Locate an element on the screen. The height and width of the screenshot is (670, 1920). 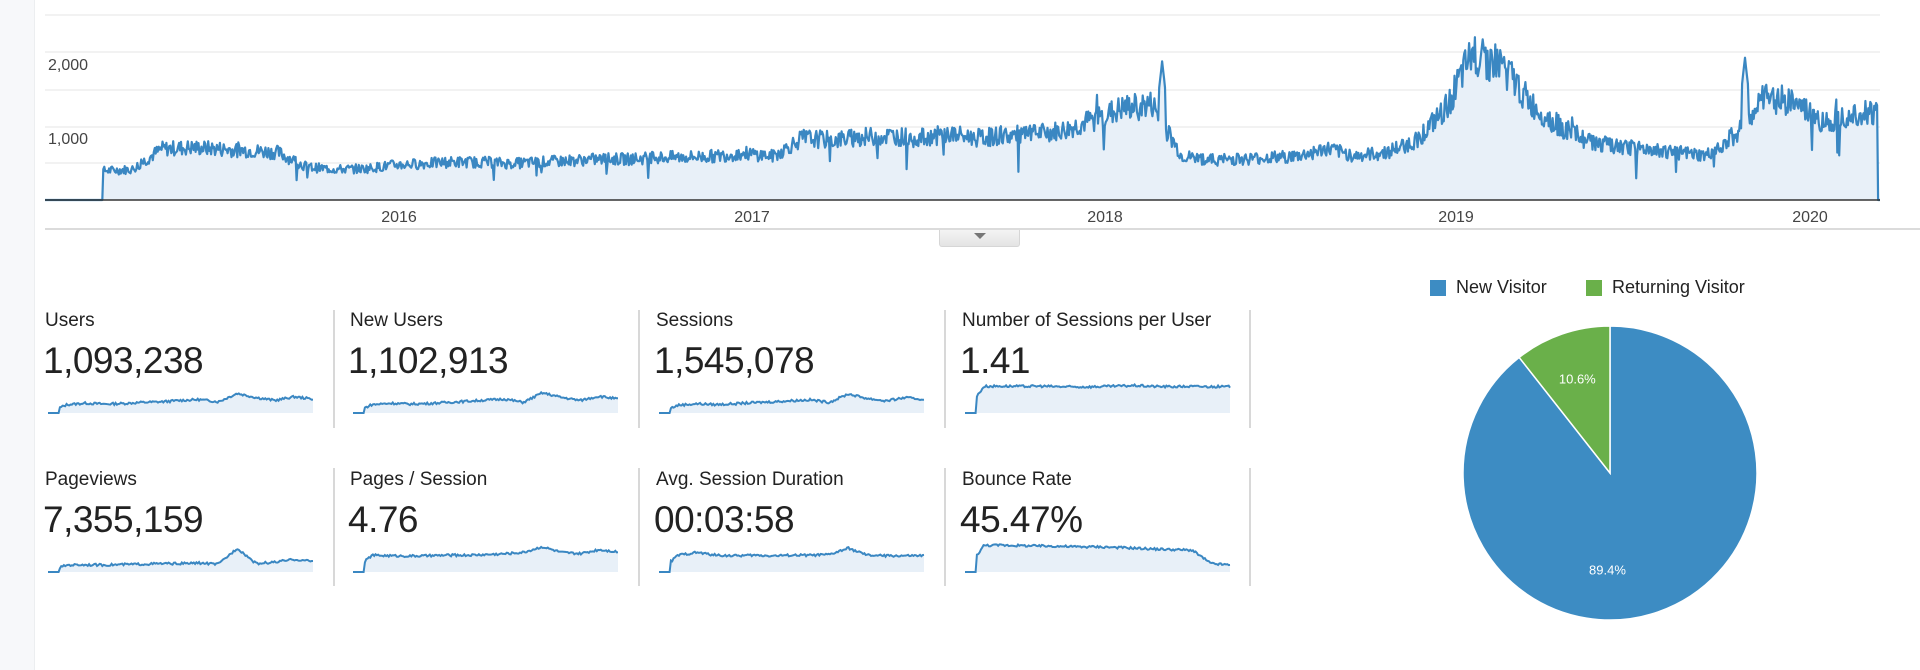
chart-collapse-toggle is located at coordinates (979, 238).